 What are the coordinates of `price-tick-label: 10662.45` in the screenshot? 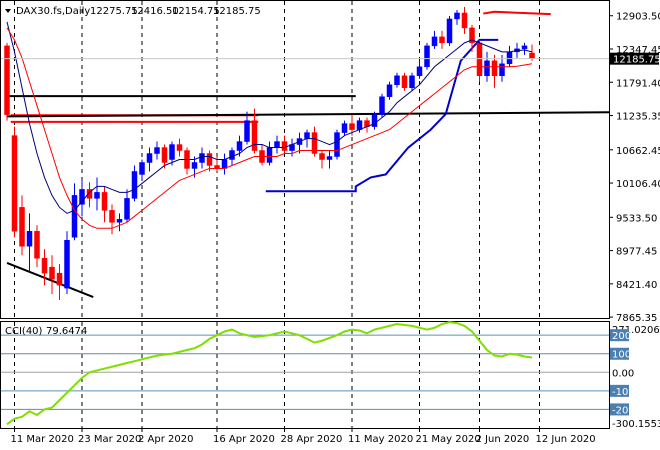 It's located at (638, 151).